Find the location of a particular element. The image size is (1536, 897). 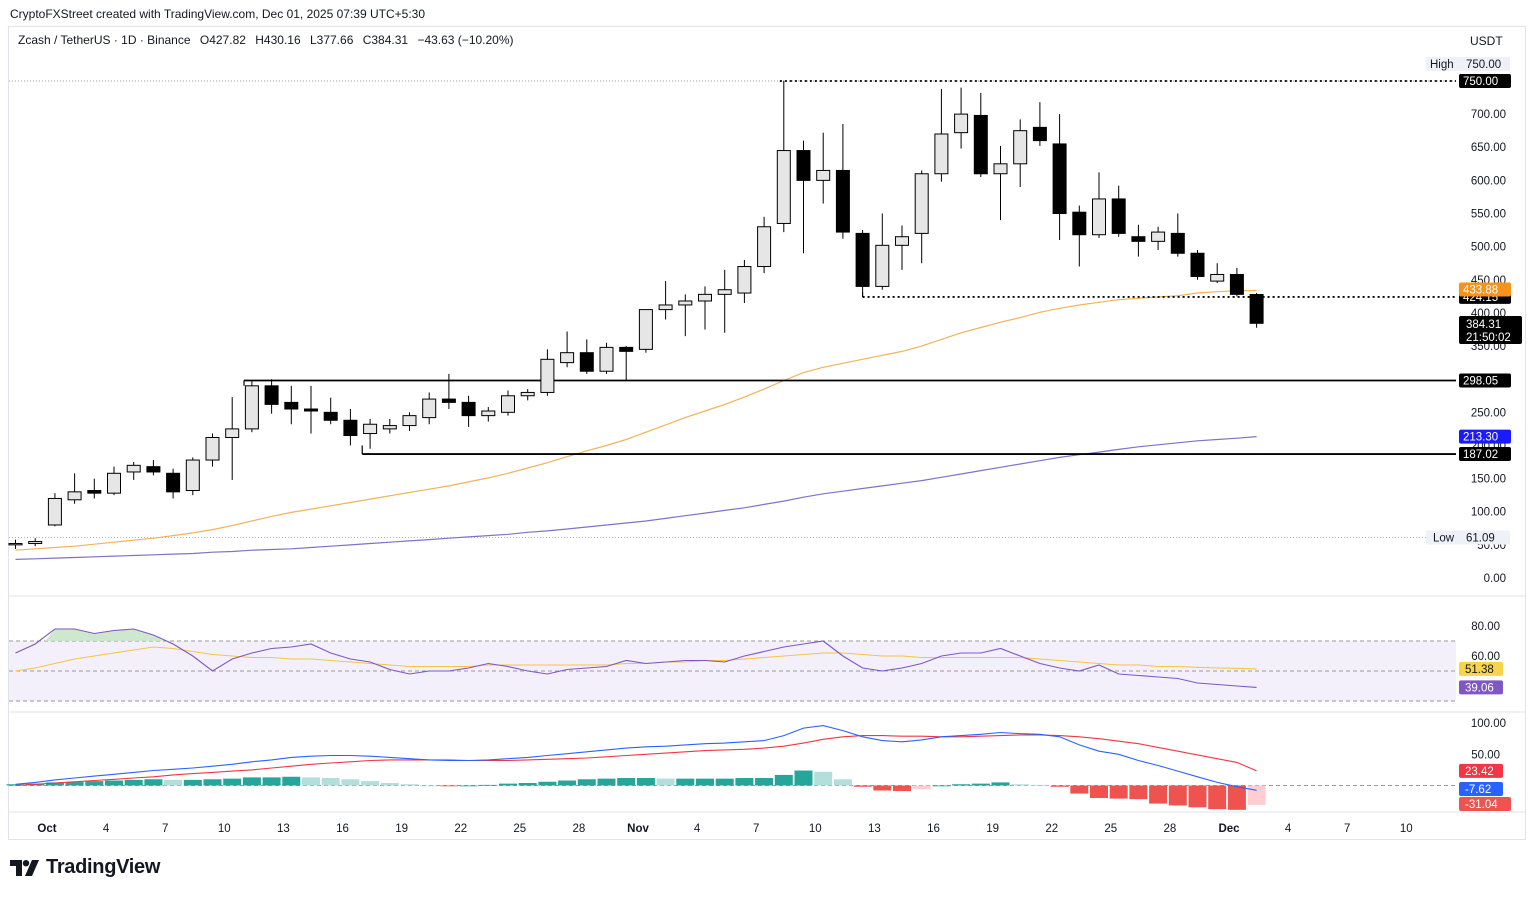

ema50-price-label-bg is located at coordinates (1485, 289).